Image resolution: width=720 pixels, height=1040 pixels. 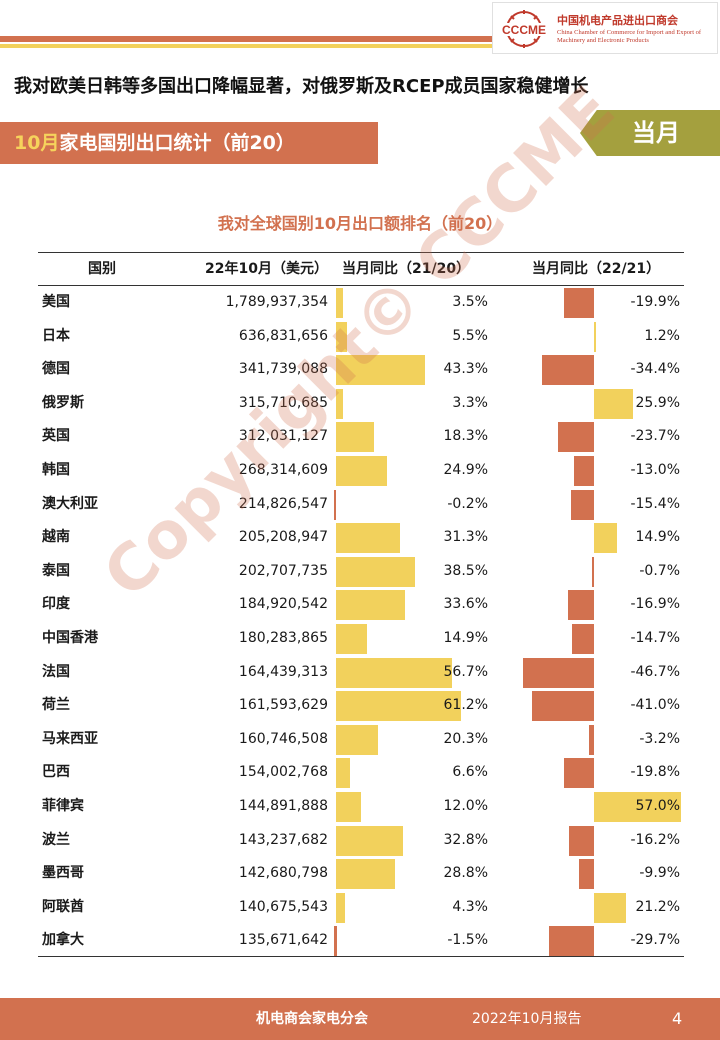 What do you see at coordinates (655, 705) in the screenshot?
I see `yoy-22-21-label: -41.0%` at bounding box center [655, 705].